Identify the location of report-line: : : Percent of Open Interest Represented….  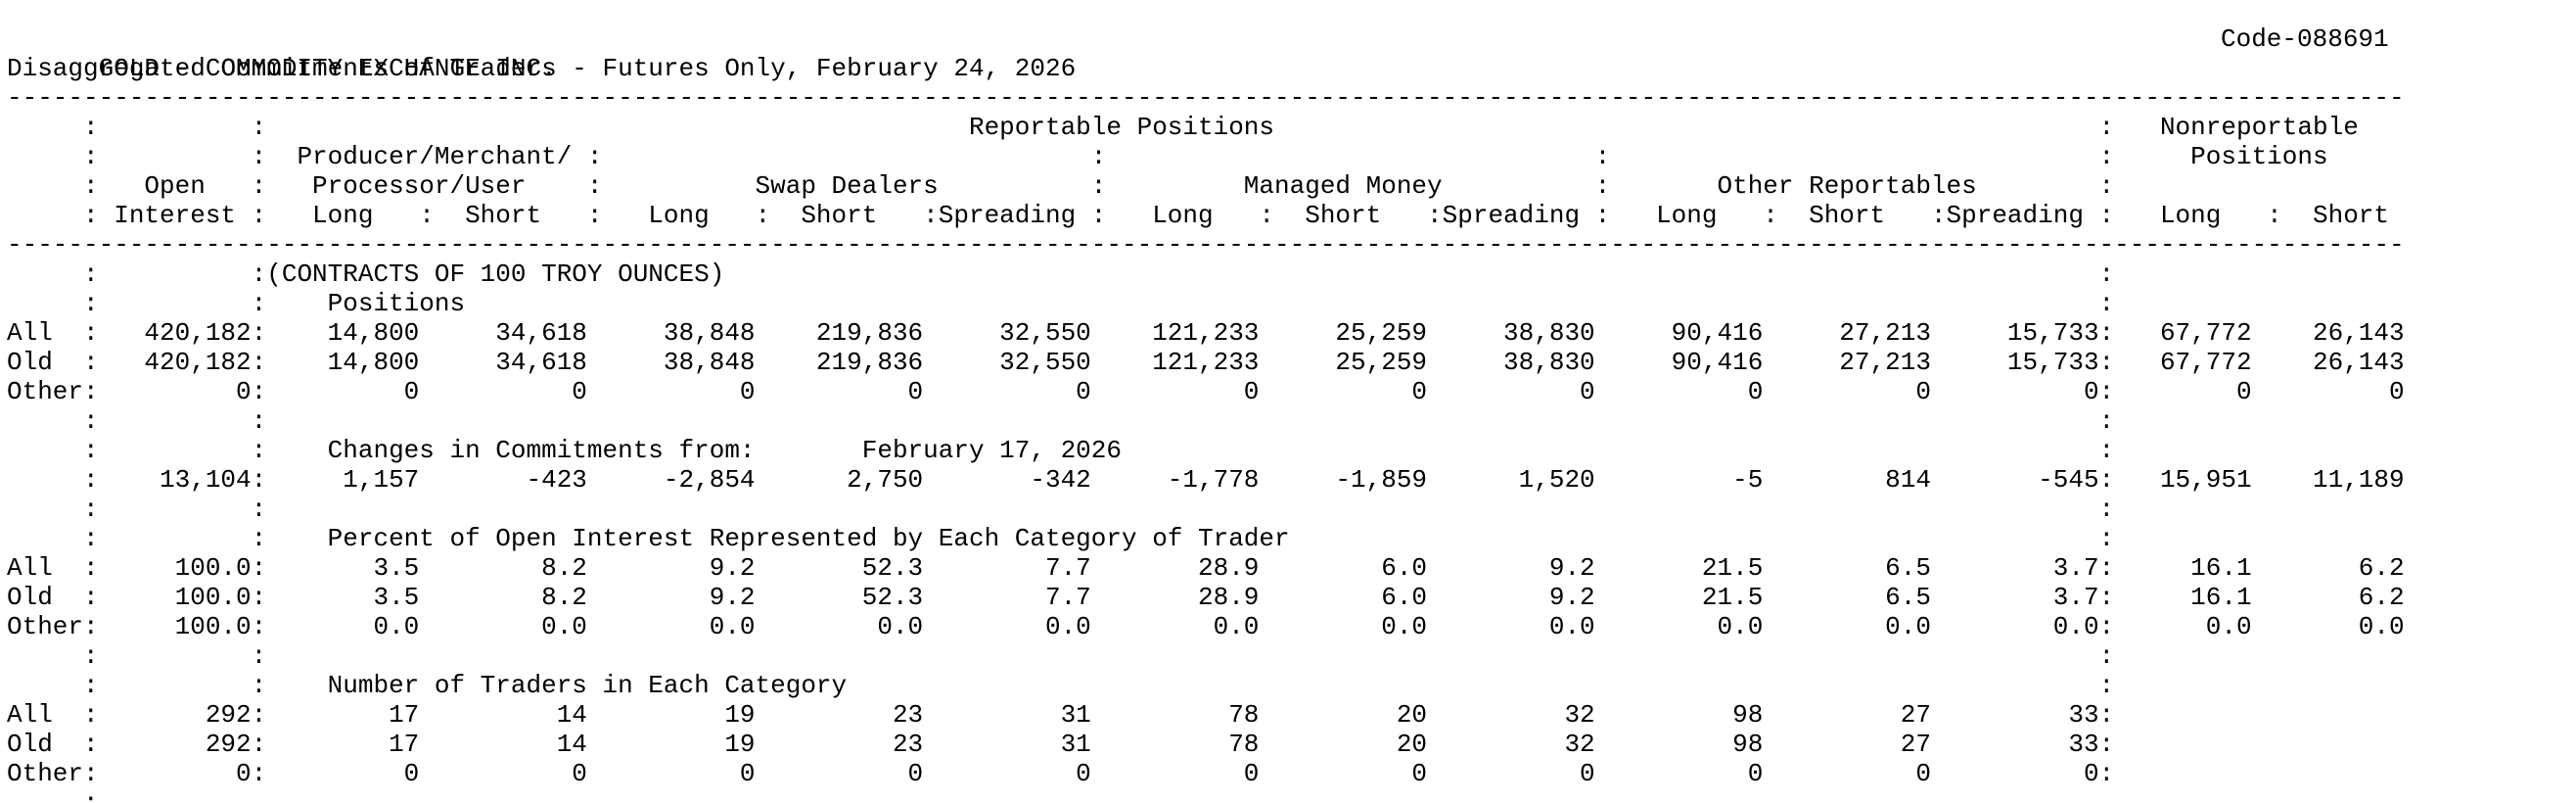
(1061, 538).